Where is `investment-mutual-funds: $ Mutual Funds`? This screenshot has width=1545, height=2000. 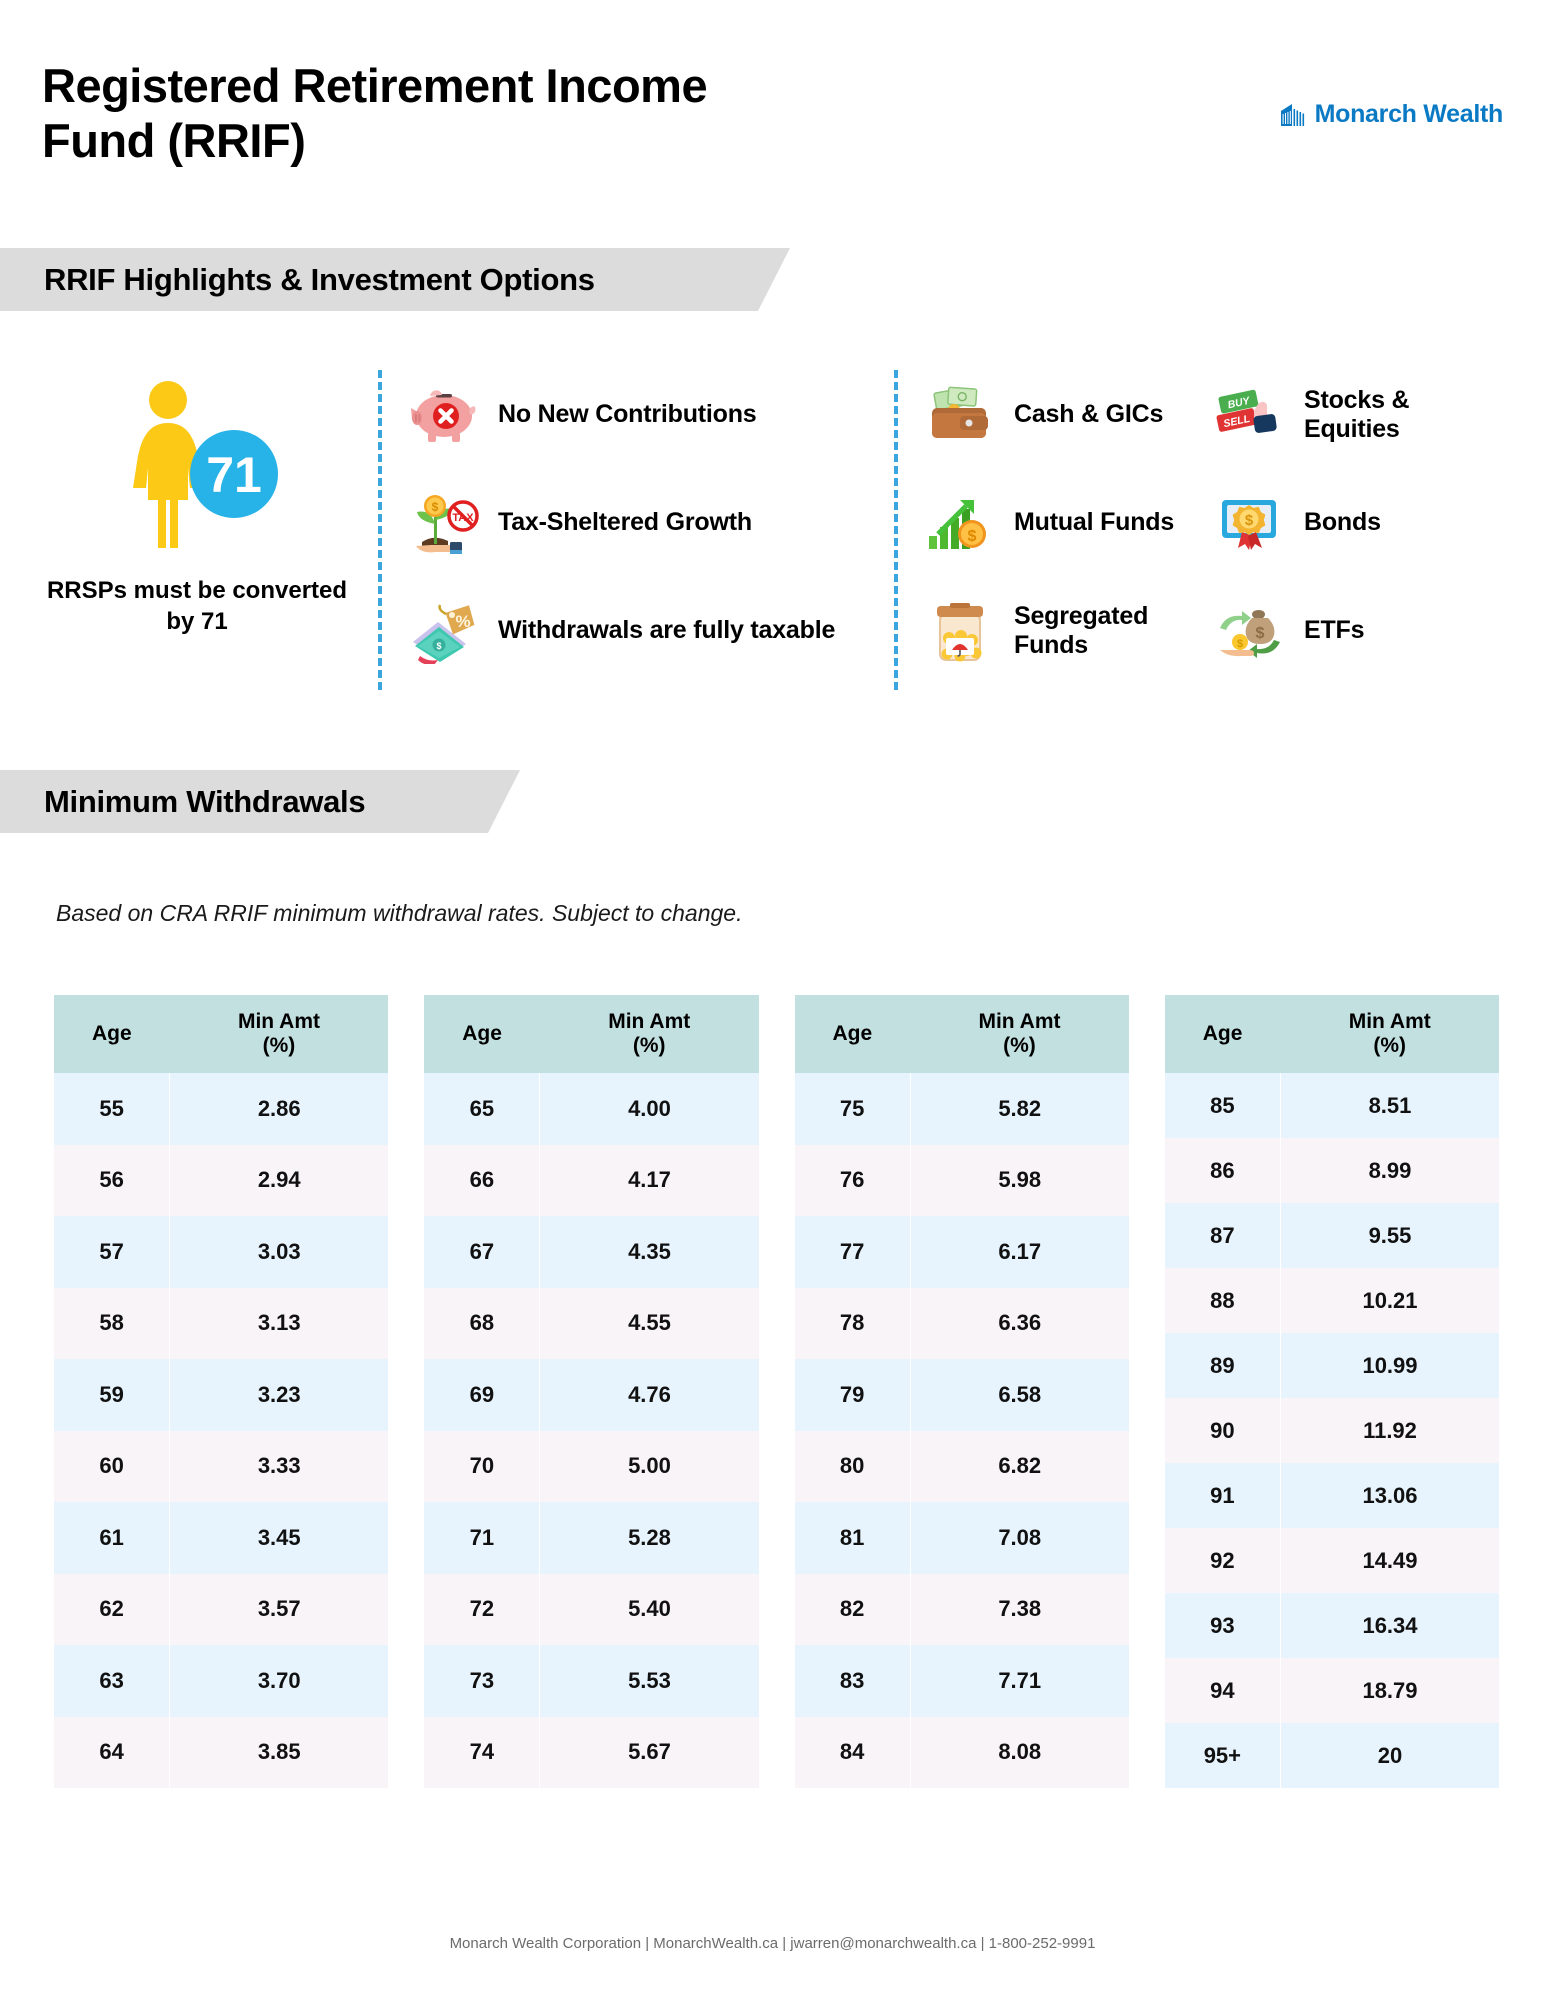 investment-mutual-funds: $ Mutual Funds is located at coordinates (1069, 523).